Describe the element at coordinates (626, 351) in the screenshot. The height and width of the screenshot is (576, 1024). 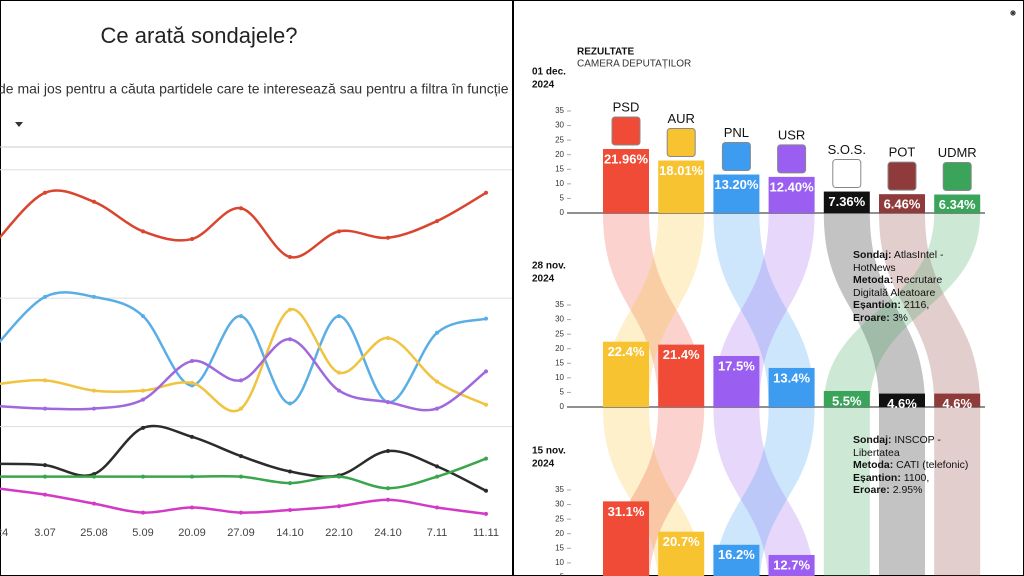
I see `value-label: 22.4%` at that location.